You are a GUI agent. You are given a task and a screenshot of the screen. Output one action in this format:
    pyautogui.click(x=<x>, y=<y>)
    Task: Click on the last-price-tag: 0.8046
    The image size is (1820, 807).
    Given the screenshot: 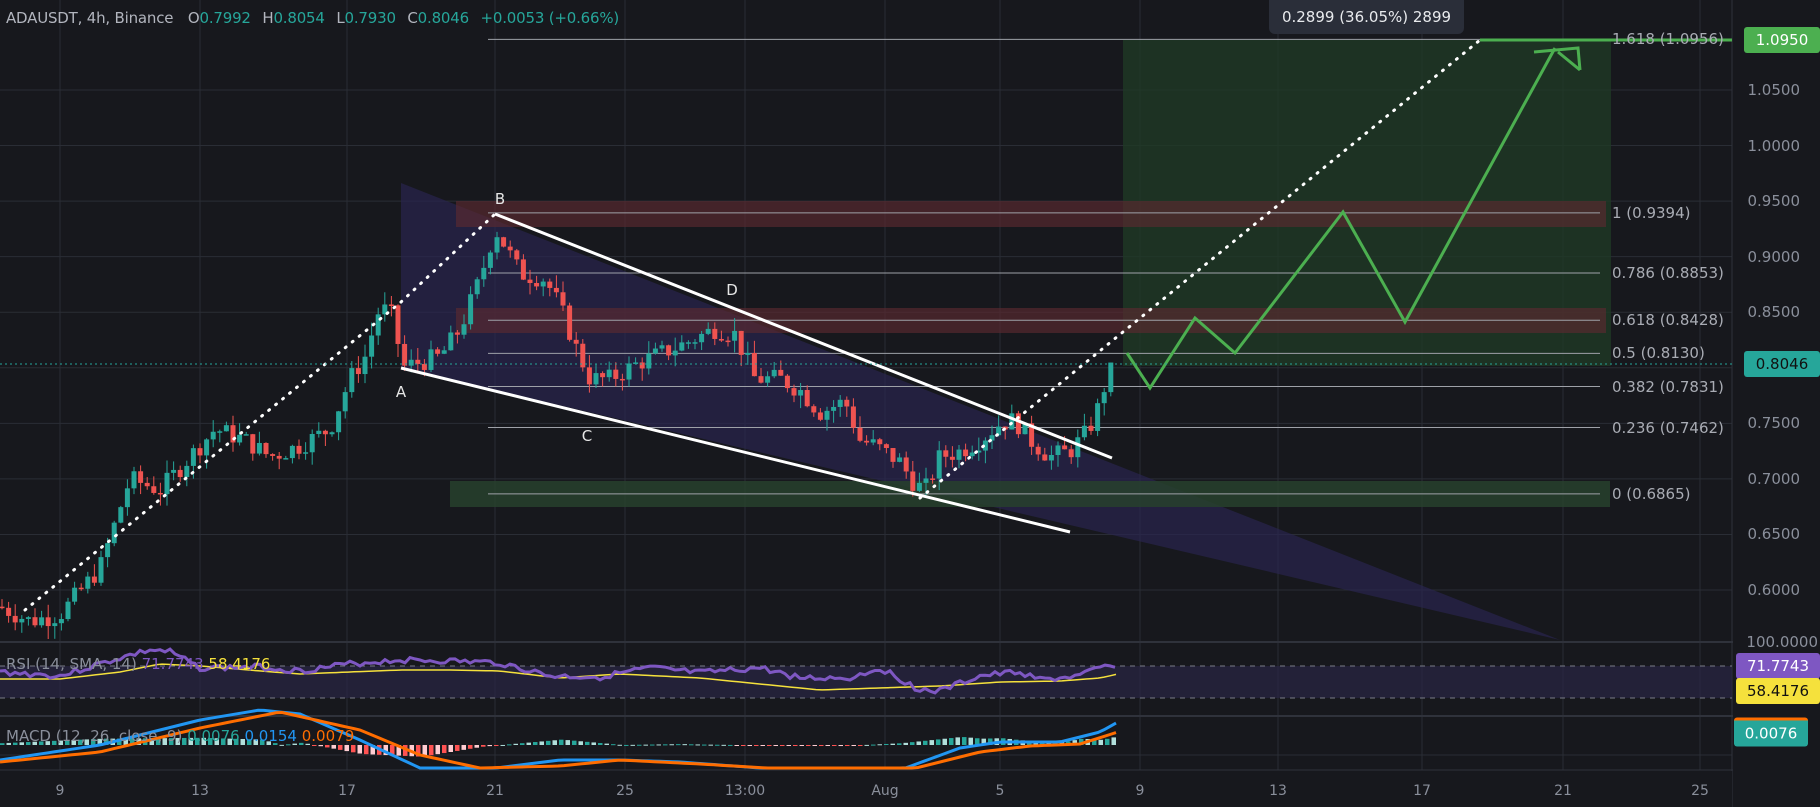 What is the action you would take?
    pyautogui.click(x=1782, y=364)
    